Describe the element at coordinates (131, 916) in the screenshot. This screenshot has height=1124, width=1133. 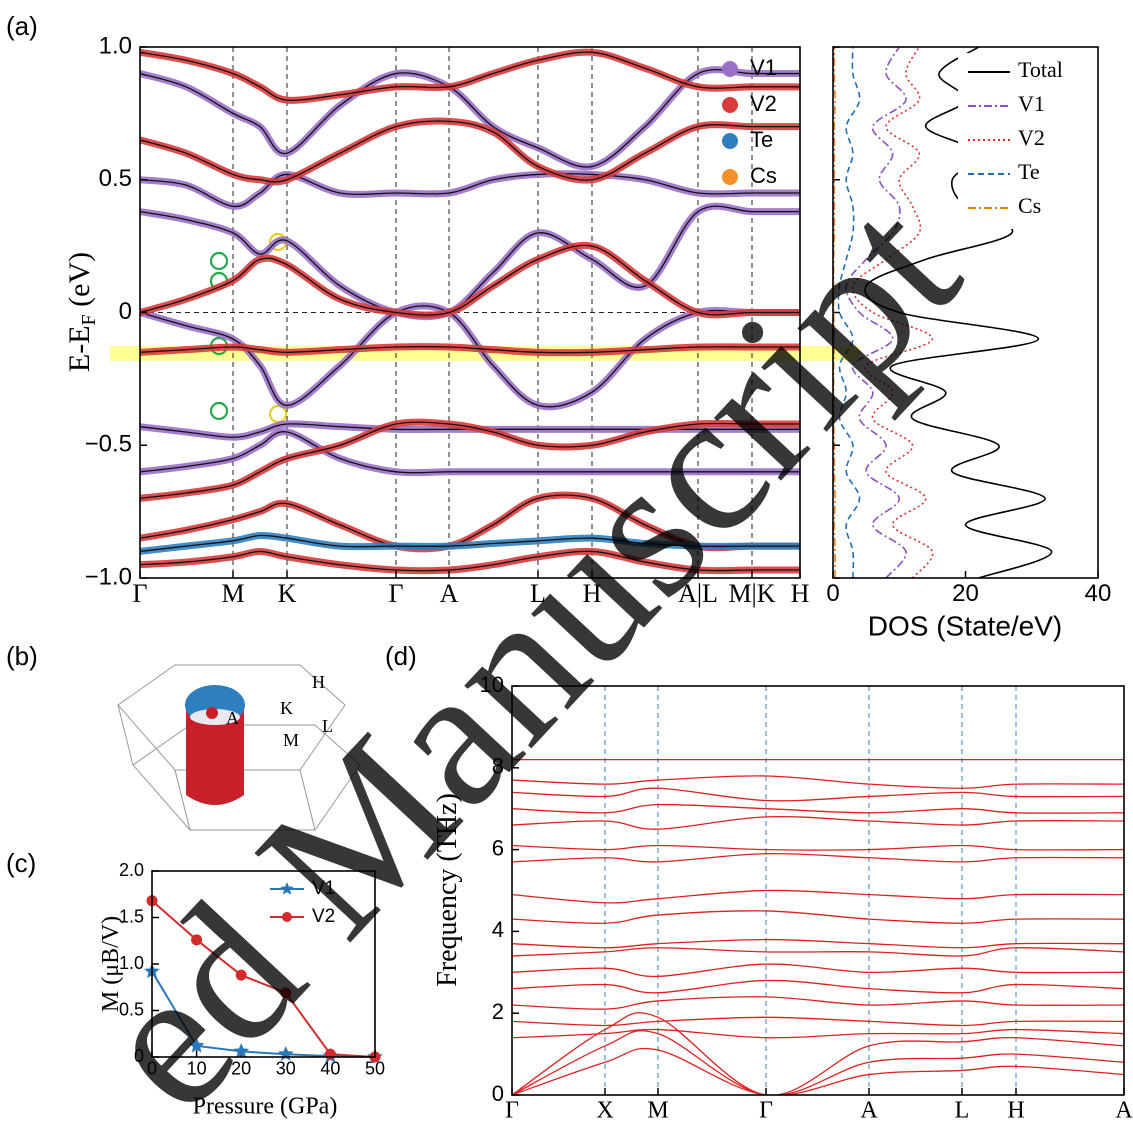
I see `y-tick-label: 1.5` at that location.